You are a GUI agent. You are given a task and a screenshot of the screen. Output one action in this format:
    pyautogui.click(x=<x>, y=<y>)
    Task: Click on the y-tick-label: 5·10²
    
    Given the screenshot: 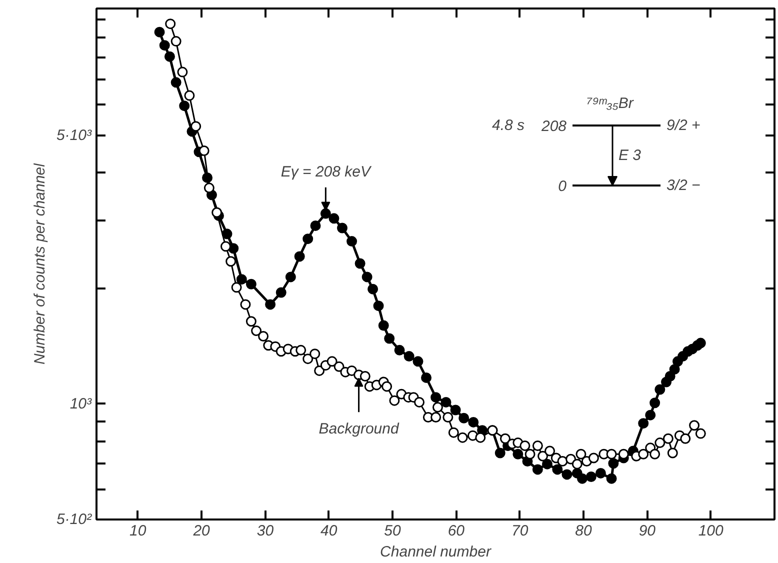 What is the action you would take?
    pyautogui.click(x=74, y=519)
    